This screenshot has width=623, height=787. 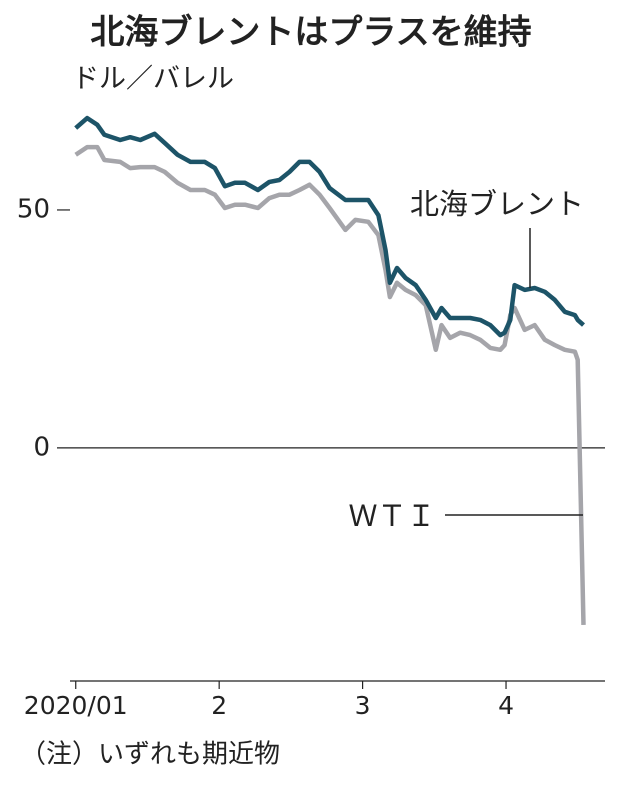 I want to click on chart-title: 北海ブレントはプラスを維持, so click(x=310, y=33).